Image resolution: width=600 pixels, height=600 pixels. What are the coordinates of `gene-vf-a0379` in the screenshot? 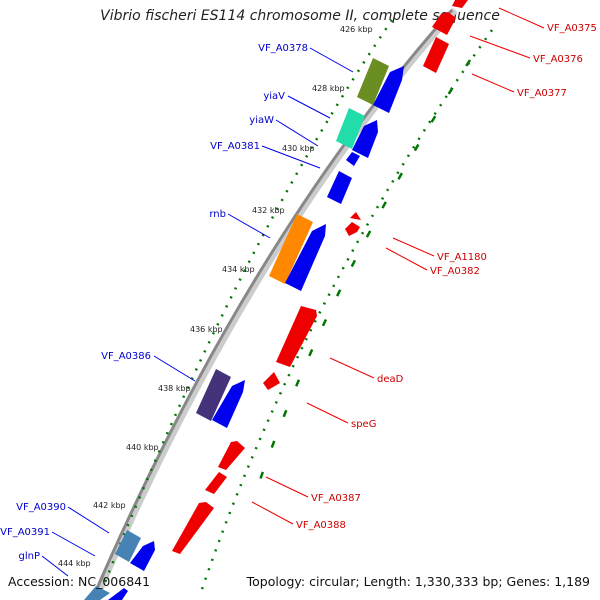 It's located at (388, 89).